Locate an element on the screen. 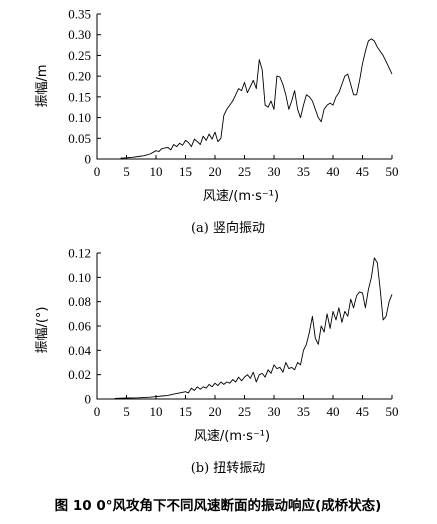 This screenshot has height=524, width=437. chart-b-ylabel: 振幅/(°) is located at coordinates (42, 329).